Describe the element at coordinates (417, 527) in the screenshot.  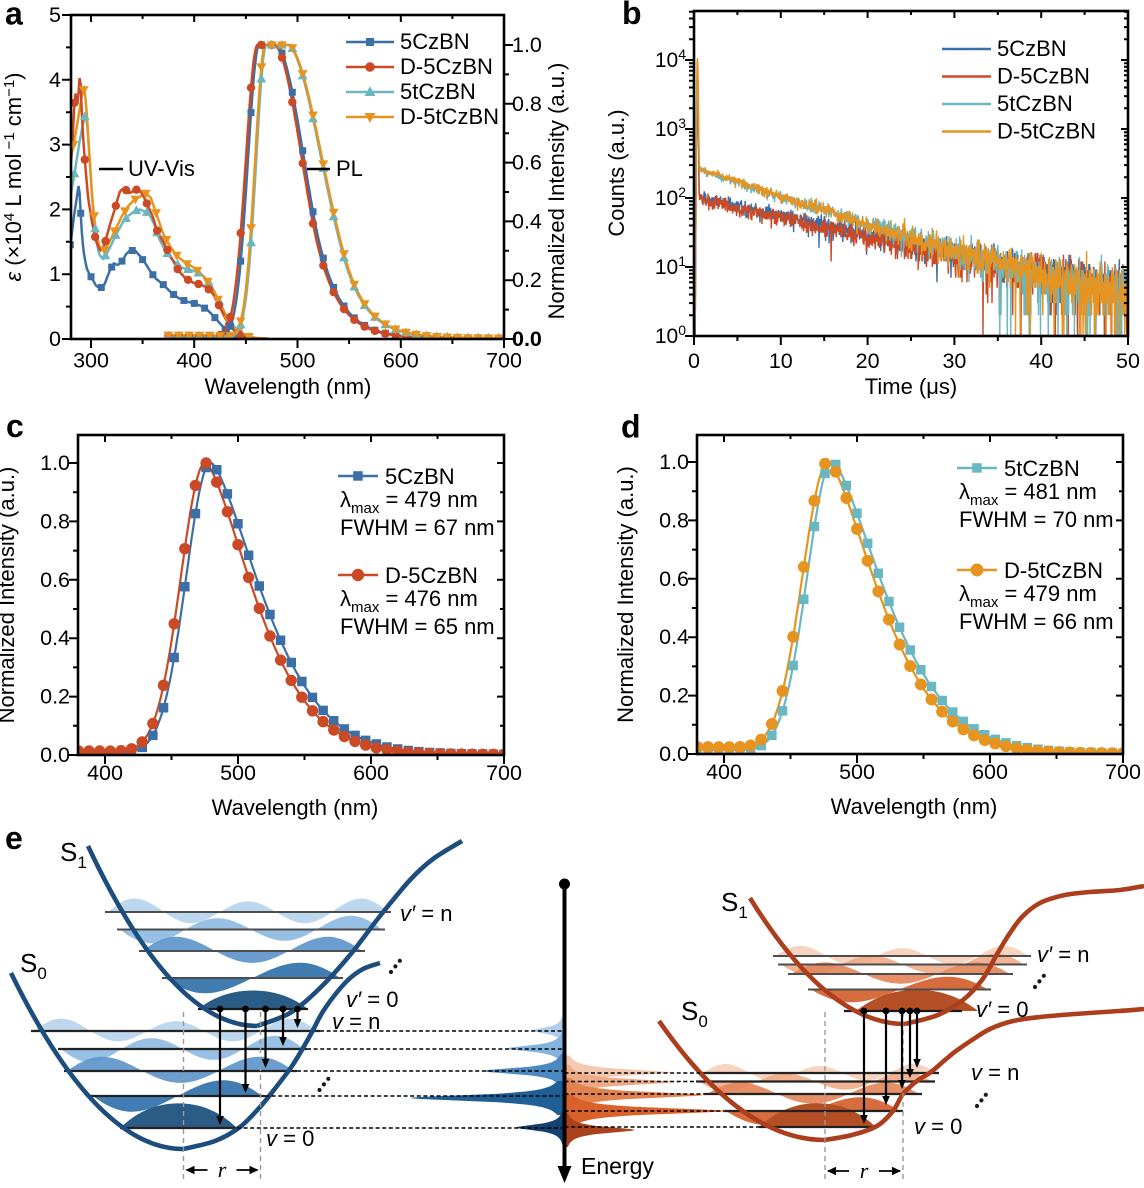
I see `svg-text: FWHM = 67 nm` at that location.